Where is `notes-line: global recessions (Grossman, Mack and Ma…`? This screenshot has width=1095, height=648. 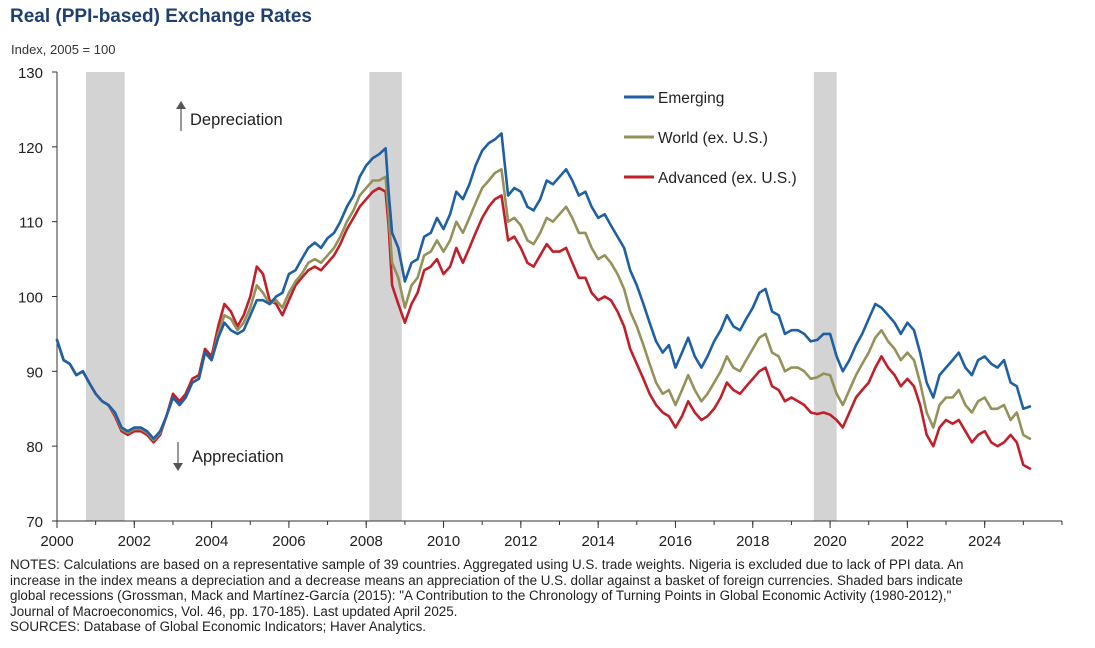
notes-line: global recessions (Grossman, Mack and Ma… is located at coordinates (481, 596).